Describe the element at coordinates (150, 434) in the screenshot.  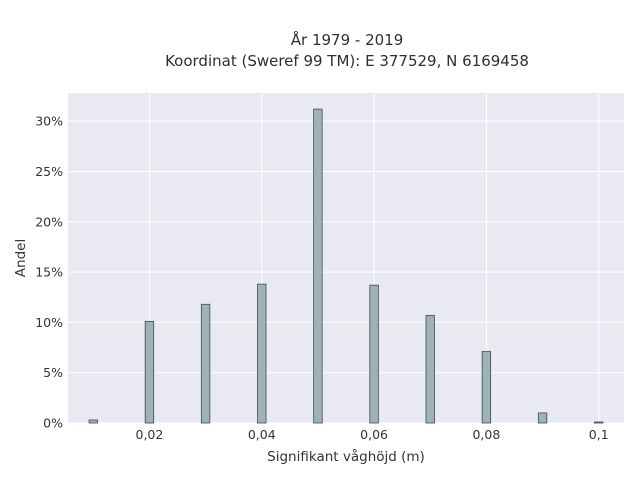
I see `x-tick-label: 0,02` at that location.